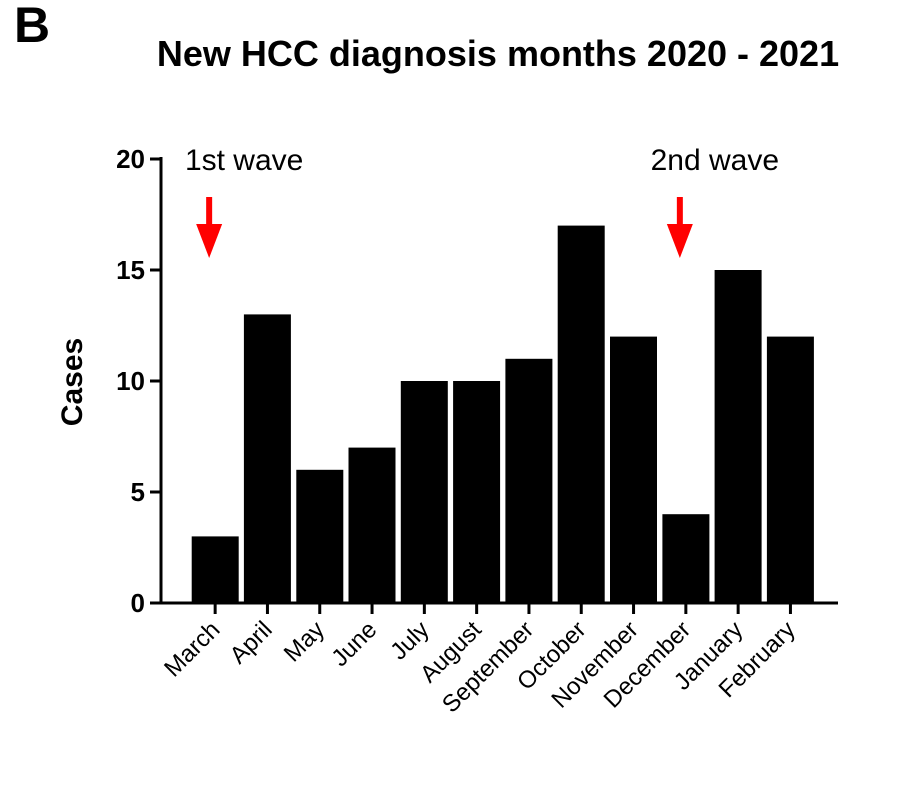 Image resolution: width=909 pixels, height=805 pixels. Describe the element at coordinates (790, 469) in the screenshot. I see `bar-february` at that location.